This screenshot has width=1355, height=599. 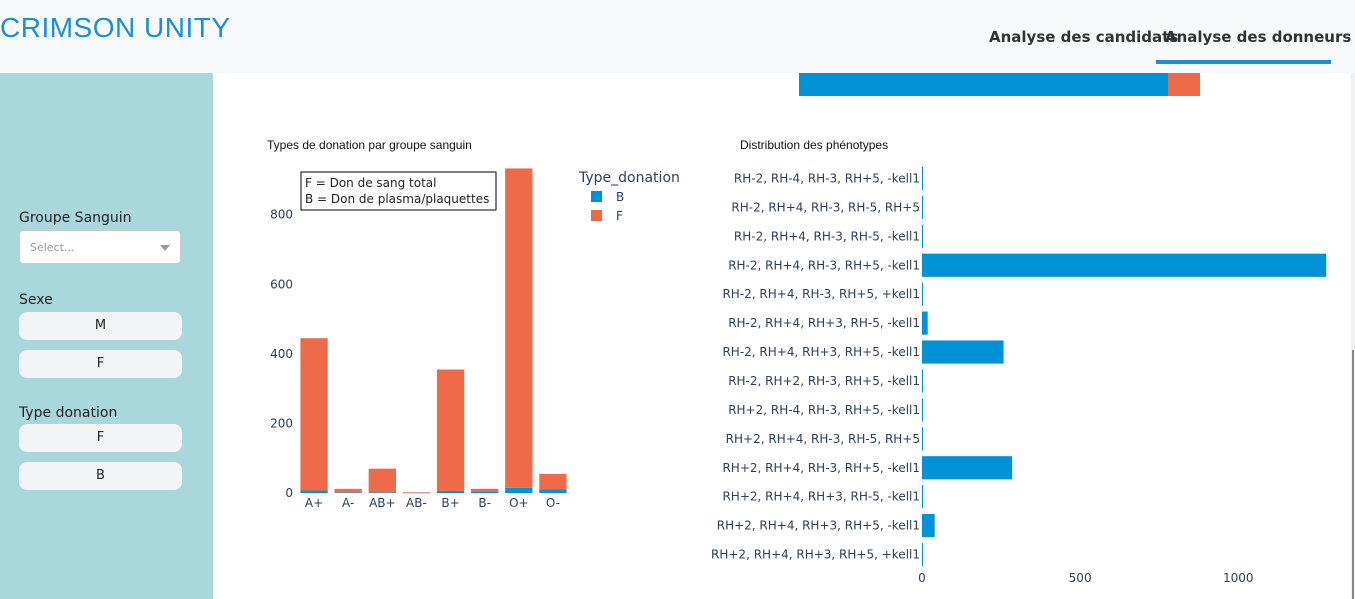 What do you see at coordinates (281, 215) in the screenshot?
I see `y-tick-label: 800` at bounding box center [281, 215].